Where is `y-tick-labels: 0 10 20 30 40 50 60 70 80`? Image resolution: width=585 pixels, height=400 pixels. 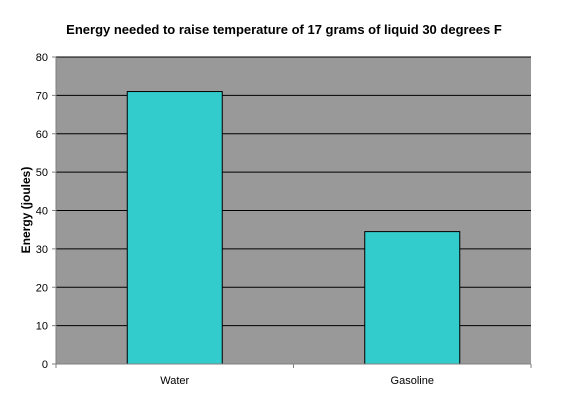 y-tick-labels: 0 10 20 30 40 50 60 70 80 is located at coordinates (42, 211).